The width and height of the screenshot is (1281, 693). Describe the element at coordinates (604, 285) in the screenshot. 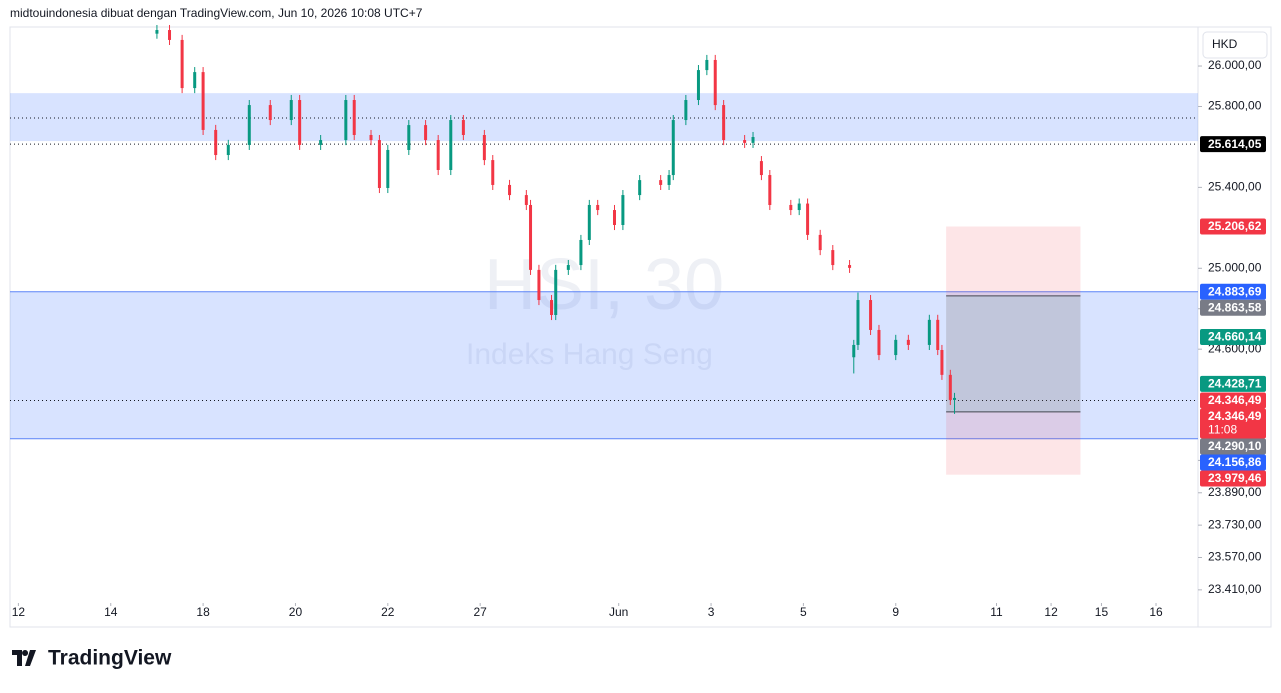

I see `watermark-symbol: HSI, 30` at that location.